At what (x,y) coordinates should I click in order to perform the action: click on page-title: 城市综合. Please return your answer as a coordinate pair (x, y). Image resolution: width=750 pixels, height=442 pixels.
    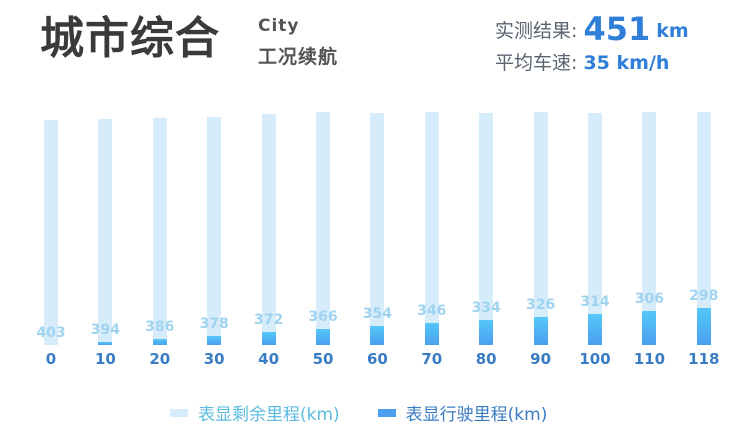
    Looking at the image, I should click on (130, 38).